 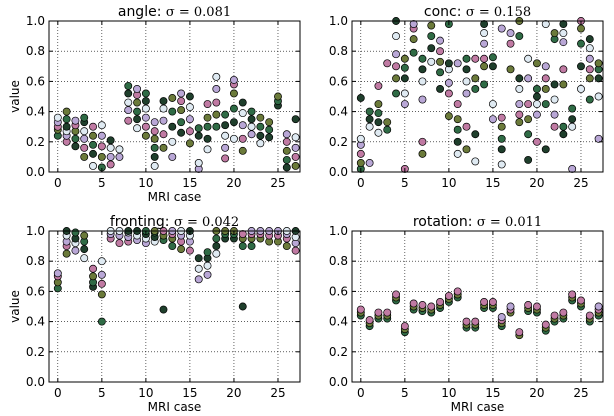 What do you see at coordinates (478, 407) in the screenshot?
I see `x-axis-label: MRI case` at bounding box center [478, 407].